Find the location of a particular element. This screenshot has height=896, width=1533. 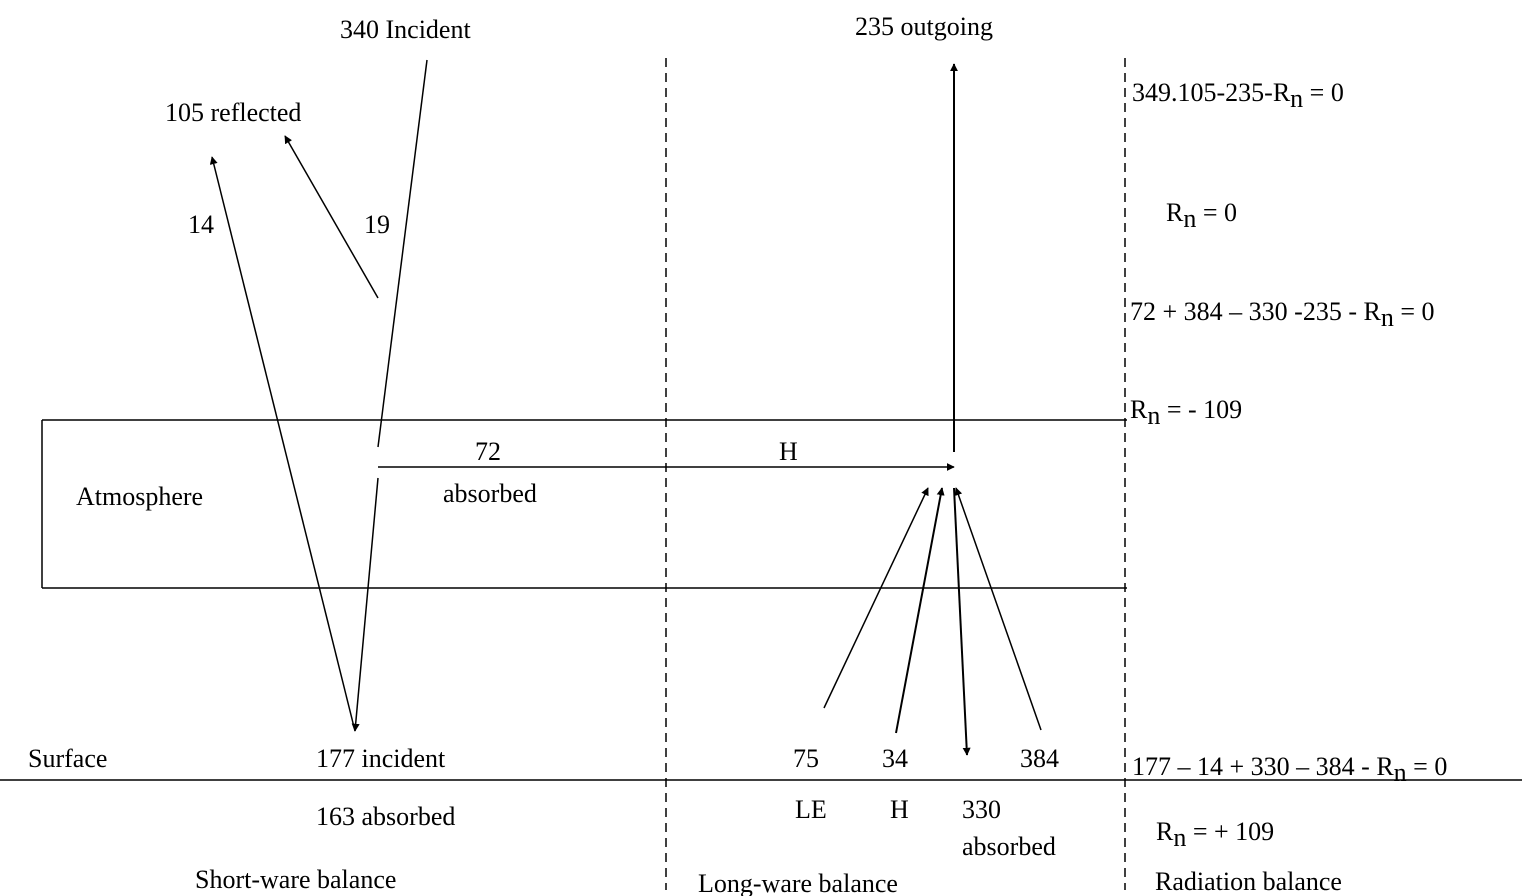

atmosphere-box is located at coordinates (584, 504).